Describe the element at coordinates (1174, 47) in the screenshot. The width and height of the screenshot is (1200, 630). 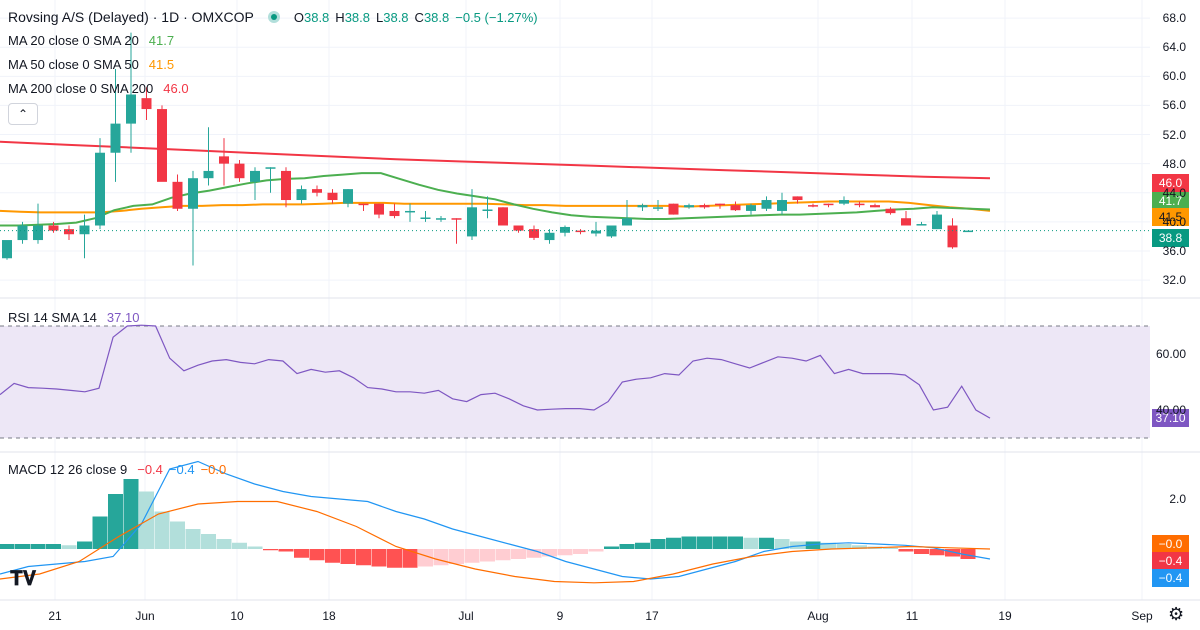
I see `price-tick-label: 64.0` at that location.